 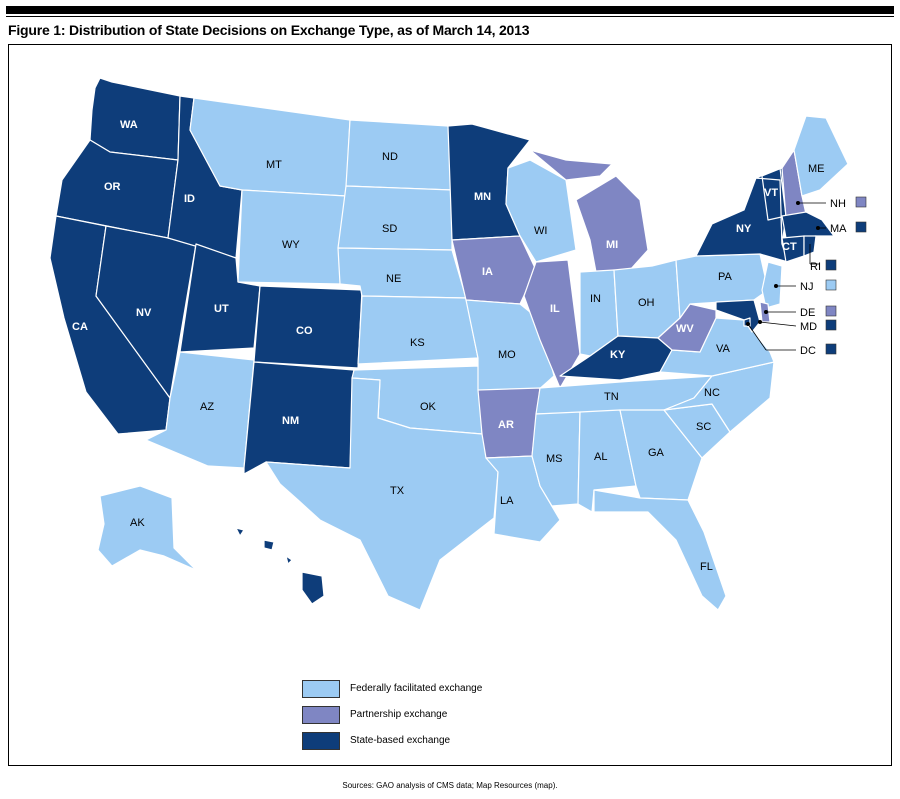 What do you see at coordinates (321, 741) in the screenshot?
I see `legend-swatch-state` at bounding box center [321, 741].